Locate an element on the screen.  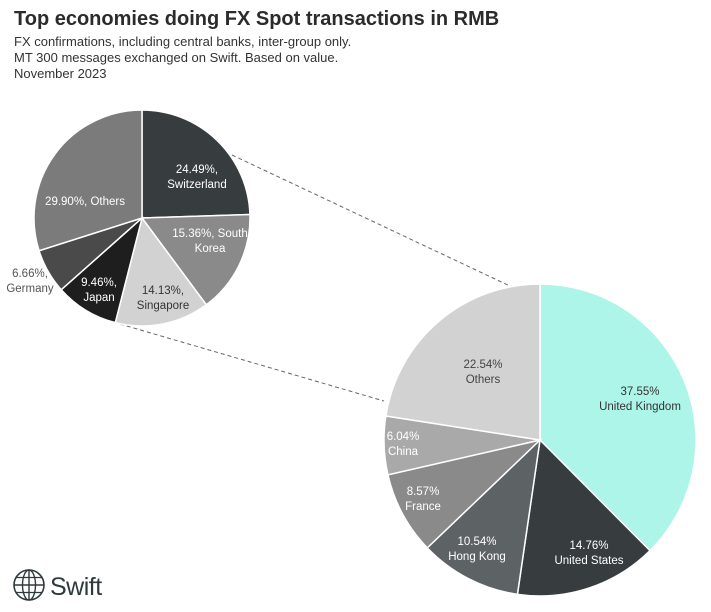
pie-slice-south-korea is located at coordinates (195, 259).